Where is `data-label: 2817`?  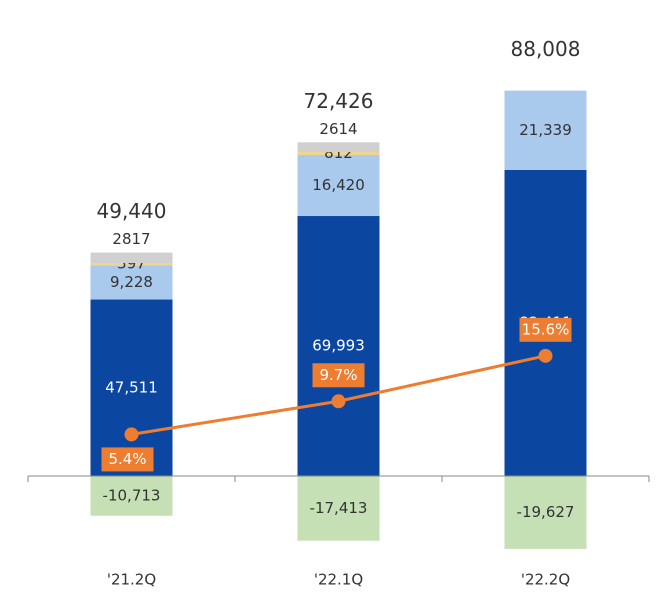
data-label: 2817 is located at coordinates (131, 239).